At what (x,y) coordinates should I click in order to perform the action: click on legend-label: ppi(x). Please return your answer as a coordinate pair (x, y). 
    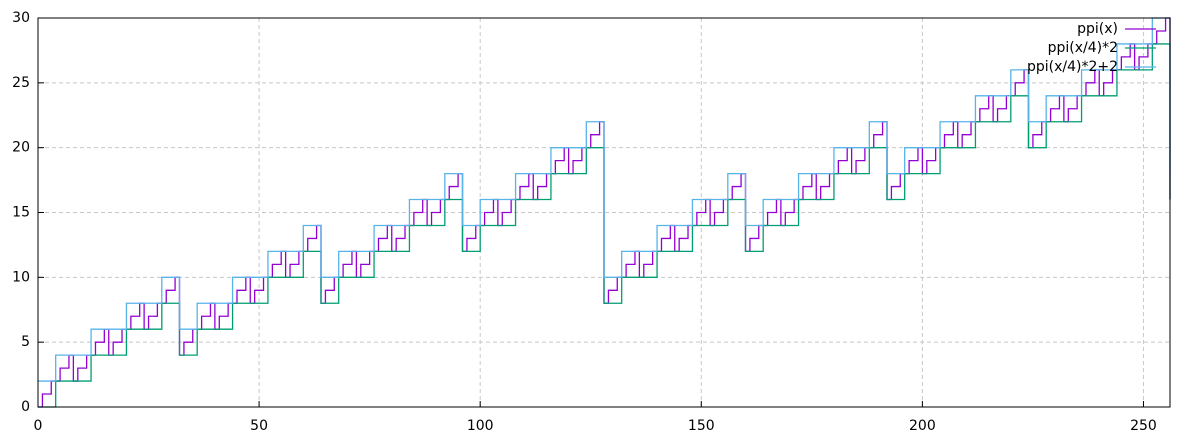
    Looking at the image, I should click on (1097, 29).